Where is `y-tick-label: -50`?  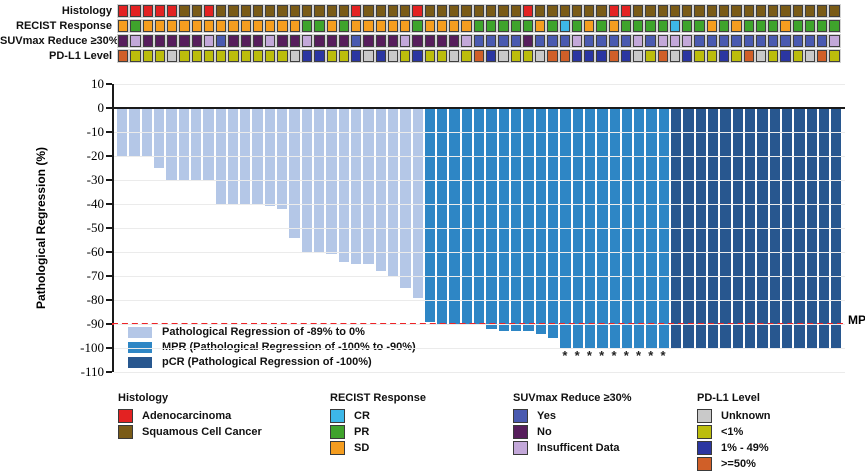
y-tick-label: -50 is located at coordinates (95, 227).